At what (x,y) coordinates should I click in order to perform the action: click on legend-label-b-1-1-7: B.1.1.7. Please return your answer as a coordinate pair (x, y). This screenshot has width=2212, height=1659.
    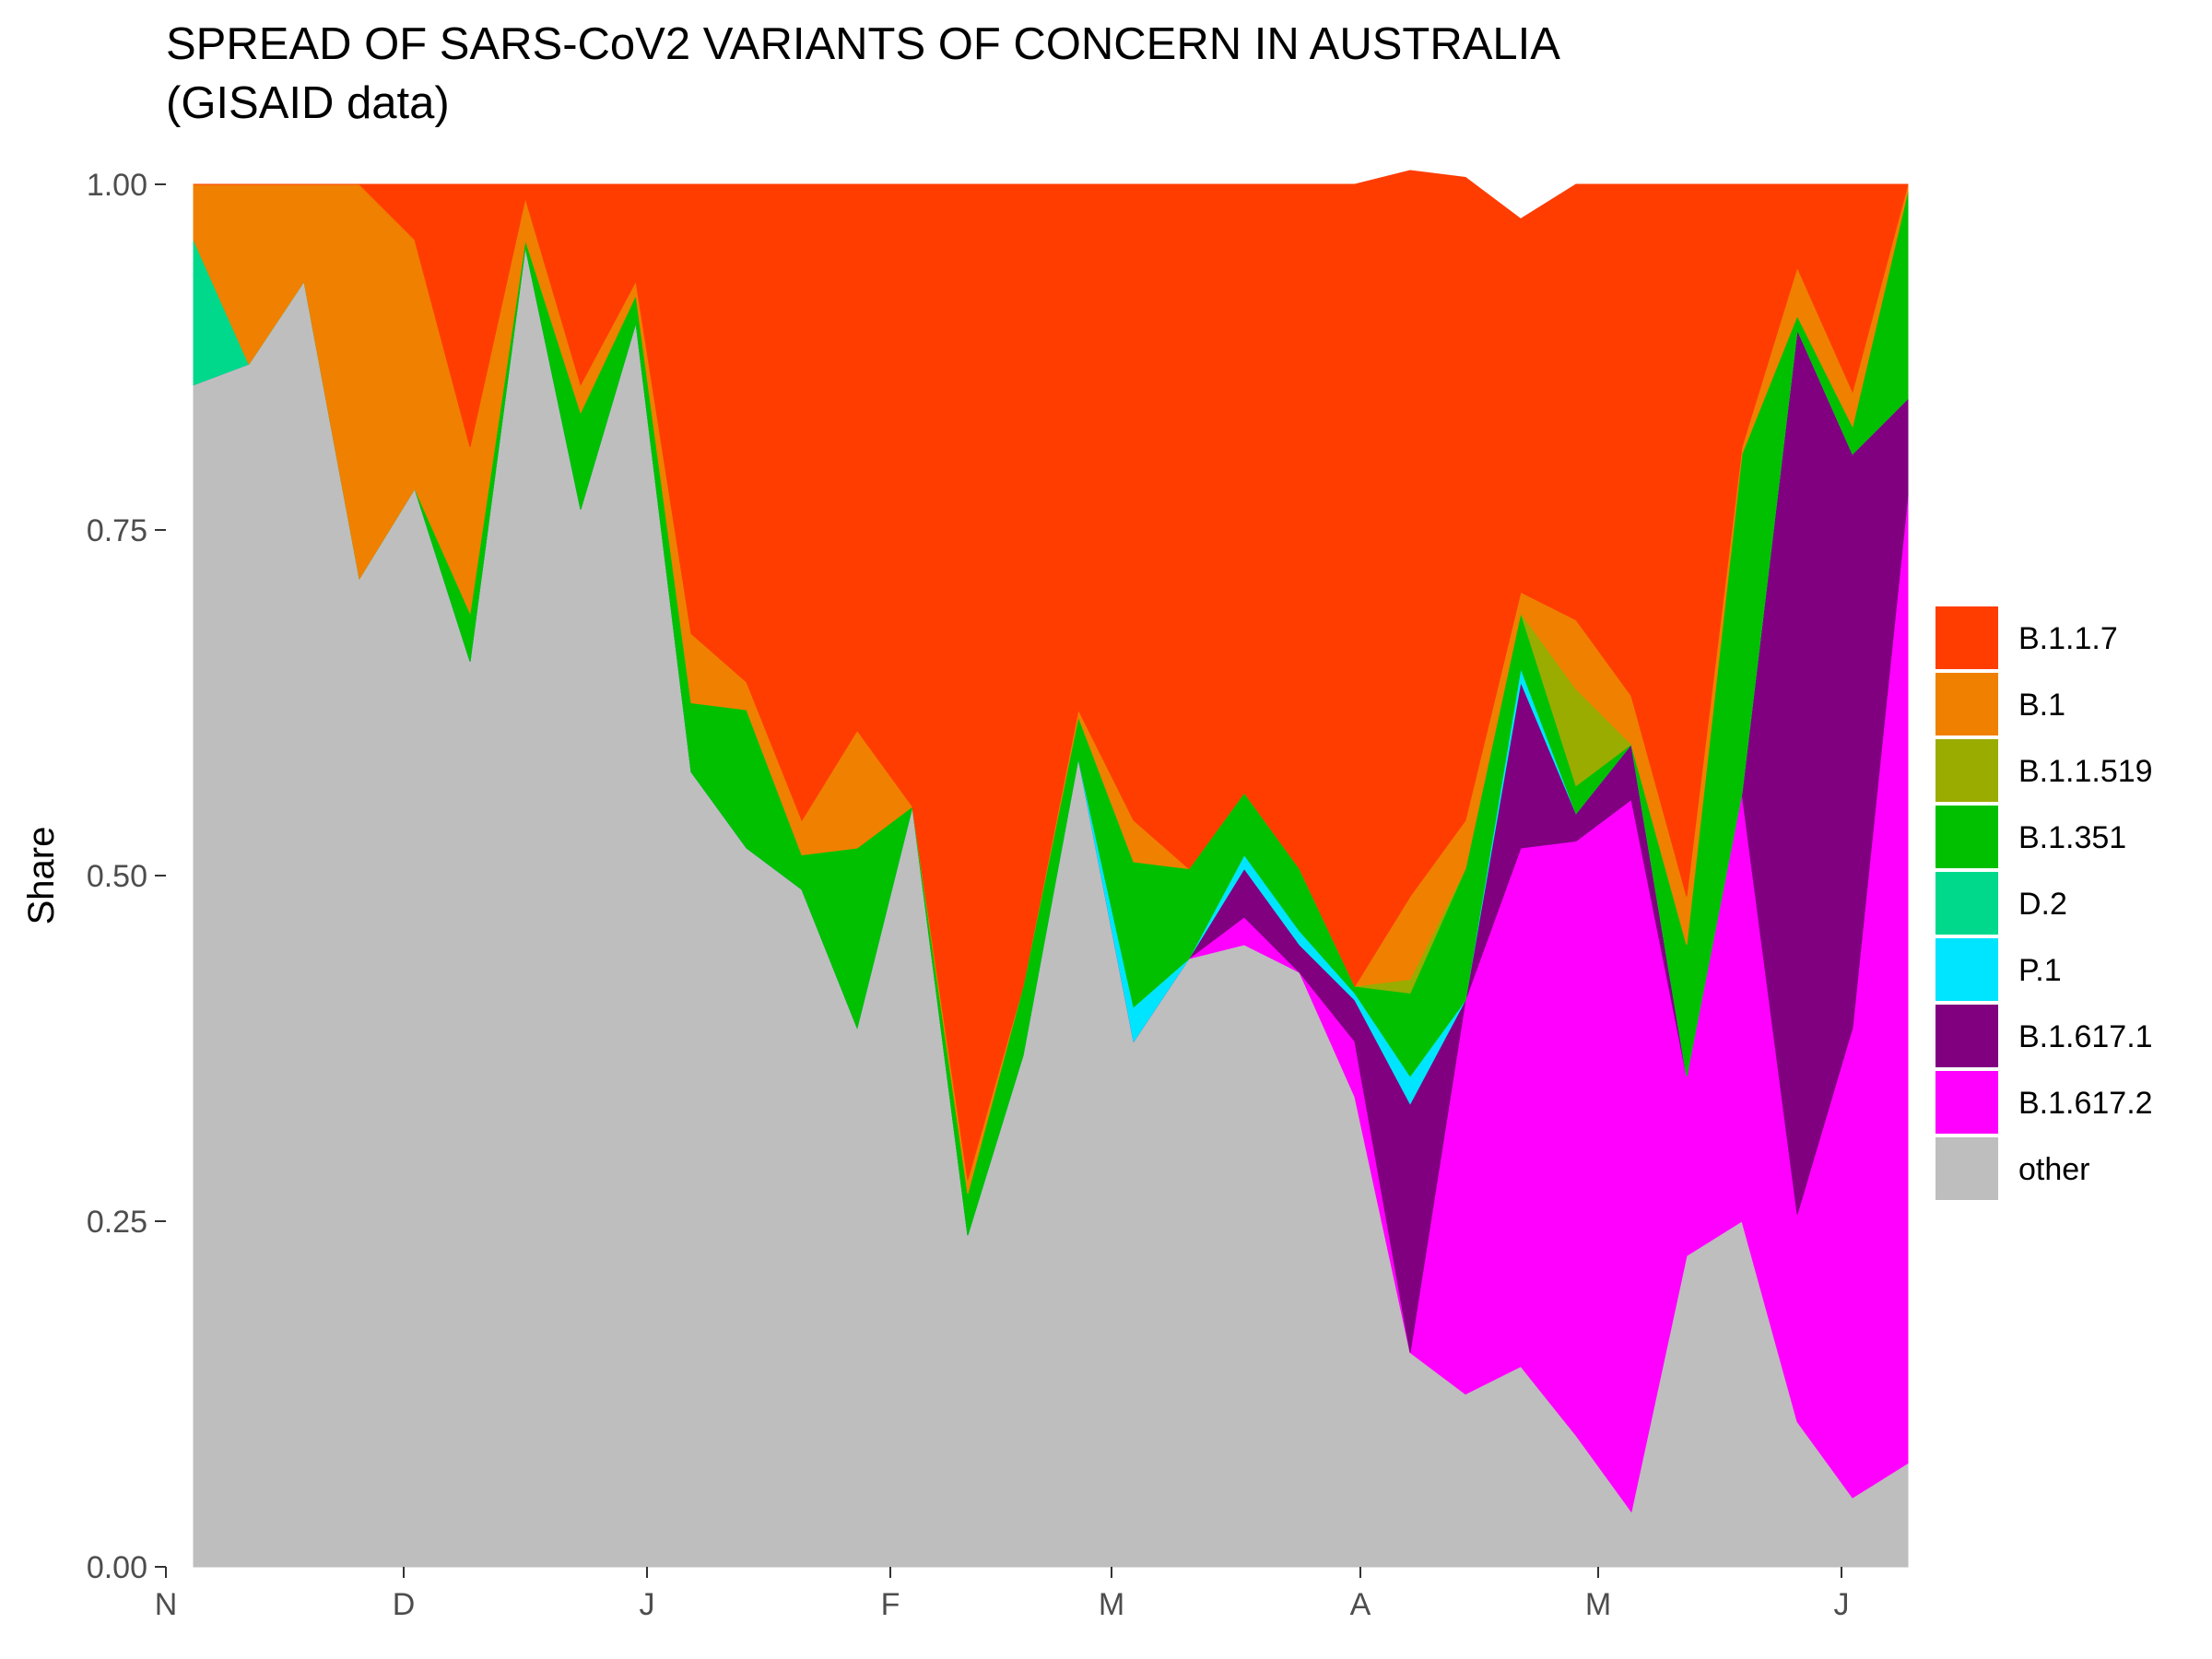
    Looking at the image, I should click on (2068, 638).